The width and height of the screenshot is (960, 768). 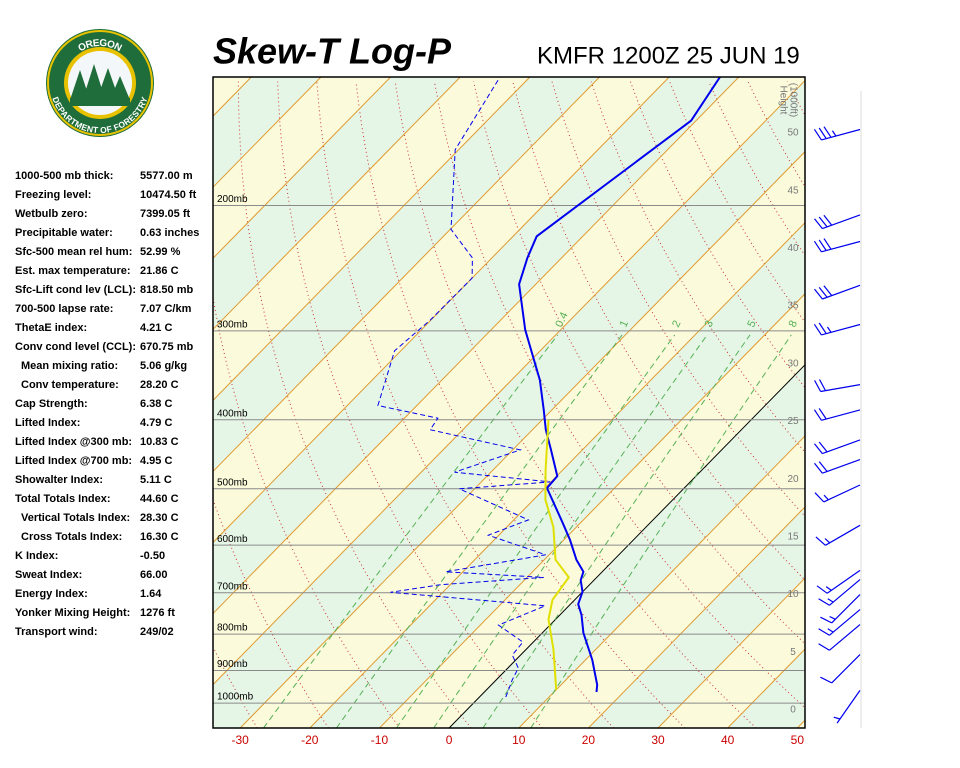 I want to click on index-label: Yonker Mixing Height:, so click(x=72, y=613).